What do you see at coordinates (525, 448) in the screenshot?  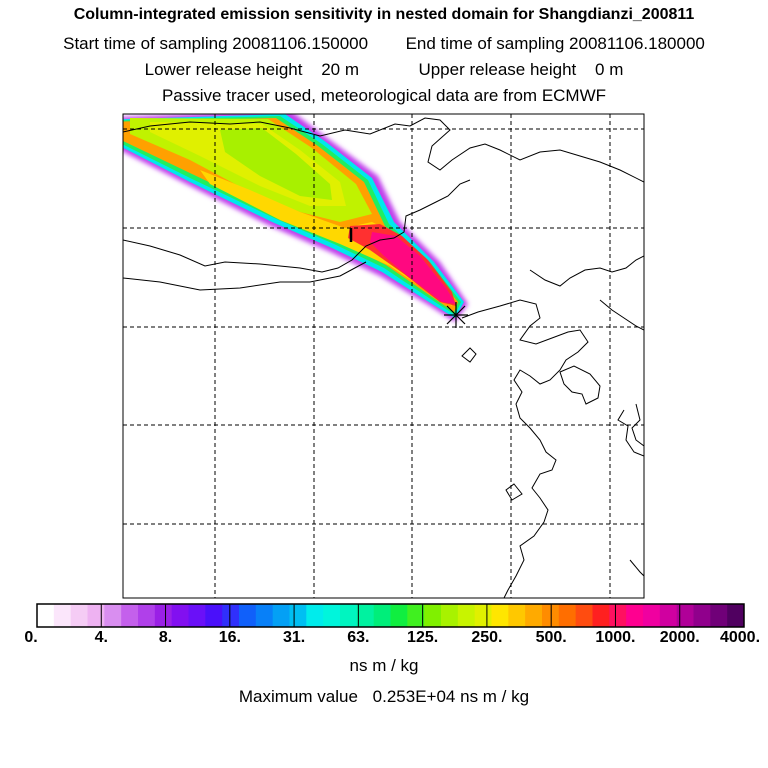 I see `coastline` at bounding box center [525, 448].